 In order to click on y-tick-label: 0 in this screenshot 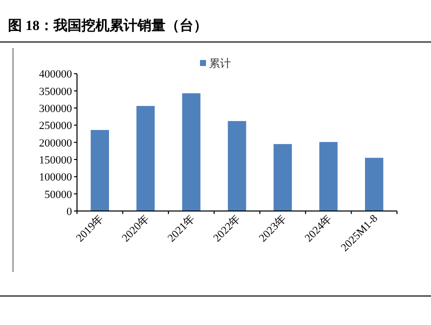, I will do `click(69, 212)`.